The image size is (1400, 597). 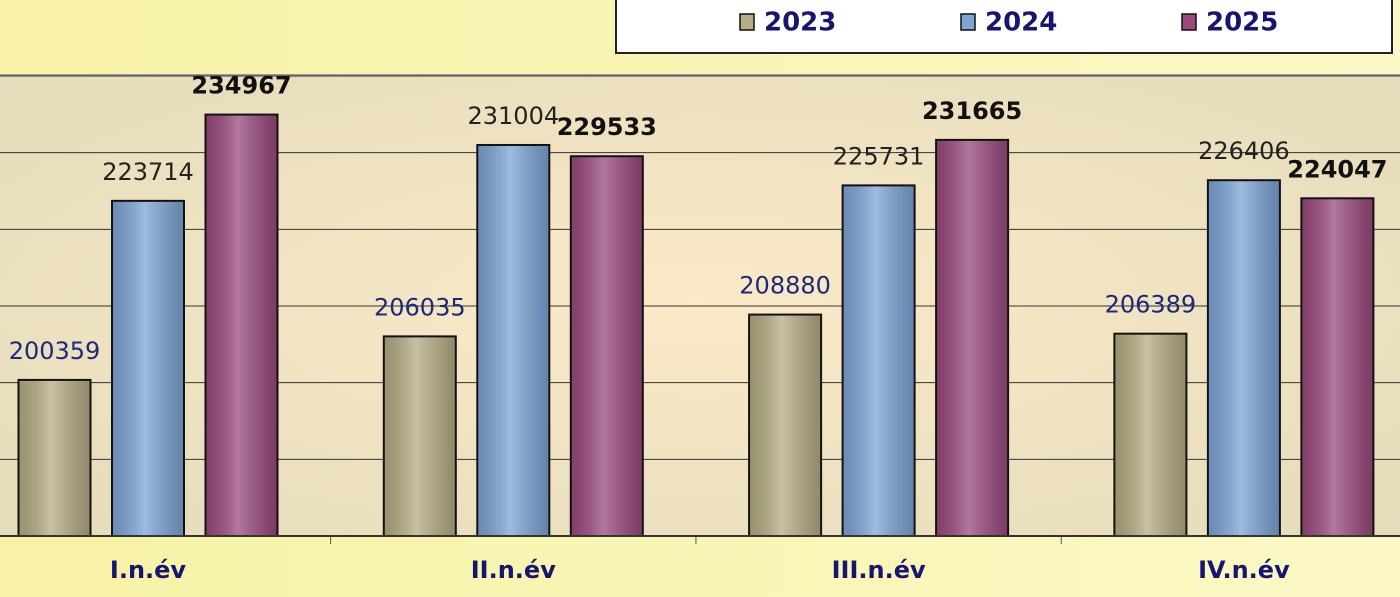 What do you see at coordinates (785, 286) in the screenshot?
I see `value-label: 208880` at bounding box center [785, 286].